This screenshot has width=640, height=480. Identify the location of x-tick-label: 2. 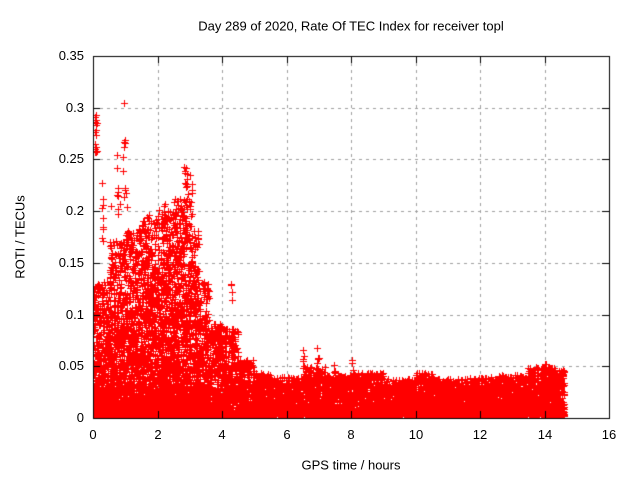
(158, 434).